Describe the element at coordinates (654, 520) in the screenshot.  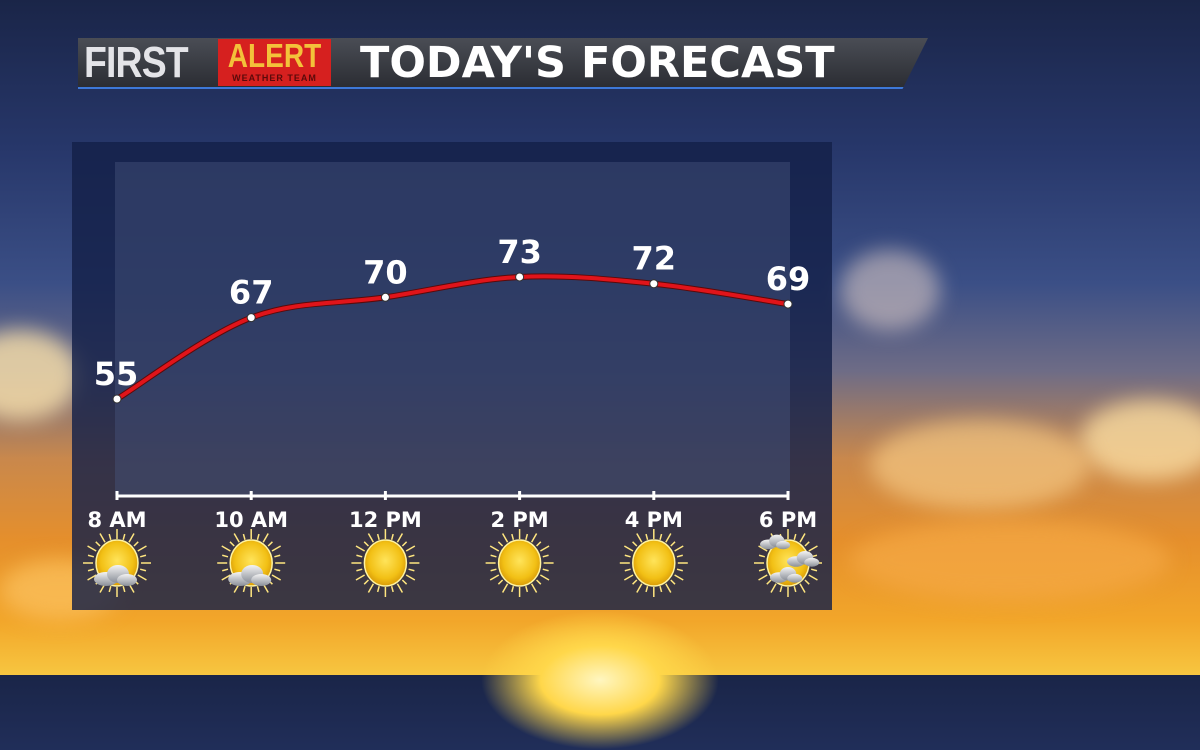
I see `x-tick-label: 4 PM` at that location.